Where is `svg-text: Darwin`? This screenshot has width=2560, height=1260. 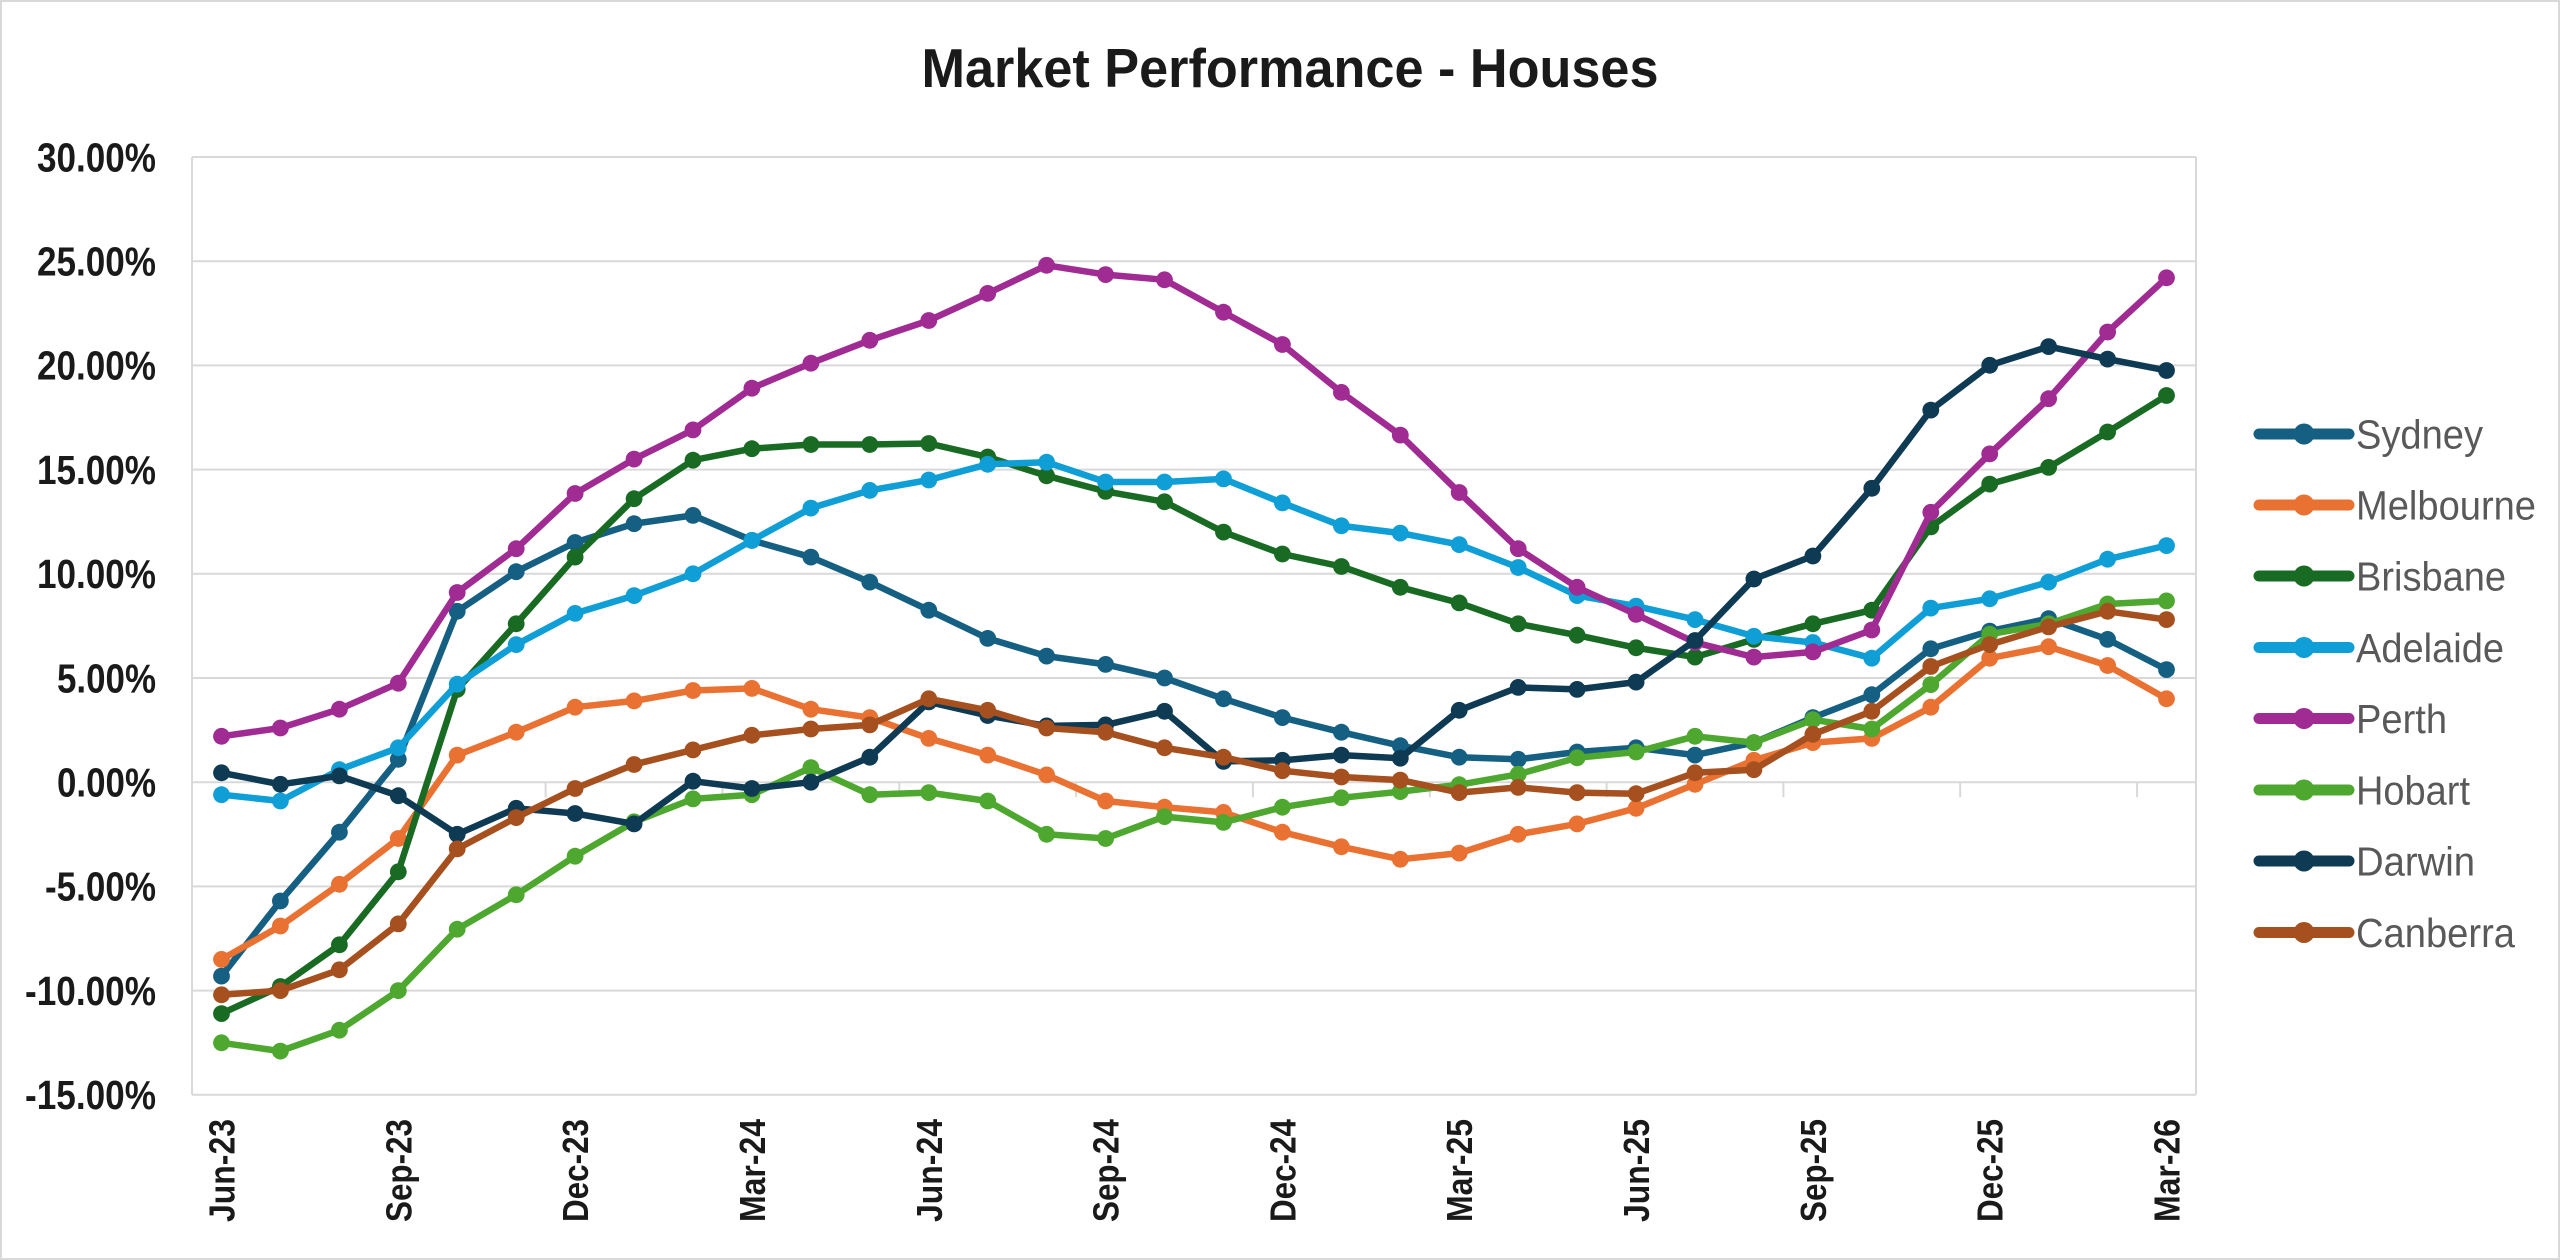 svg-text: Darwin is located at coordinates (2415, 861).